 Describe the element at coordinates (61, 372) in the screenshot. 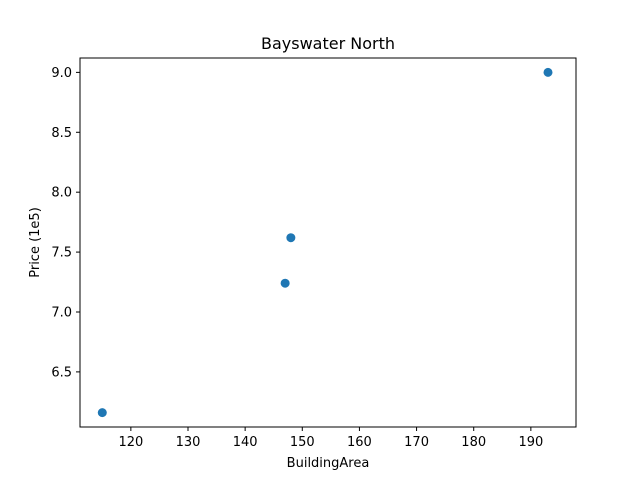

I see `y-tick-label: 6.5` at that location.